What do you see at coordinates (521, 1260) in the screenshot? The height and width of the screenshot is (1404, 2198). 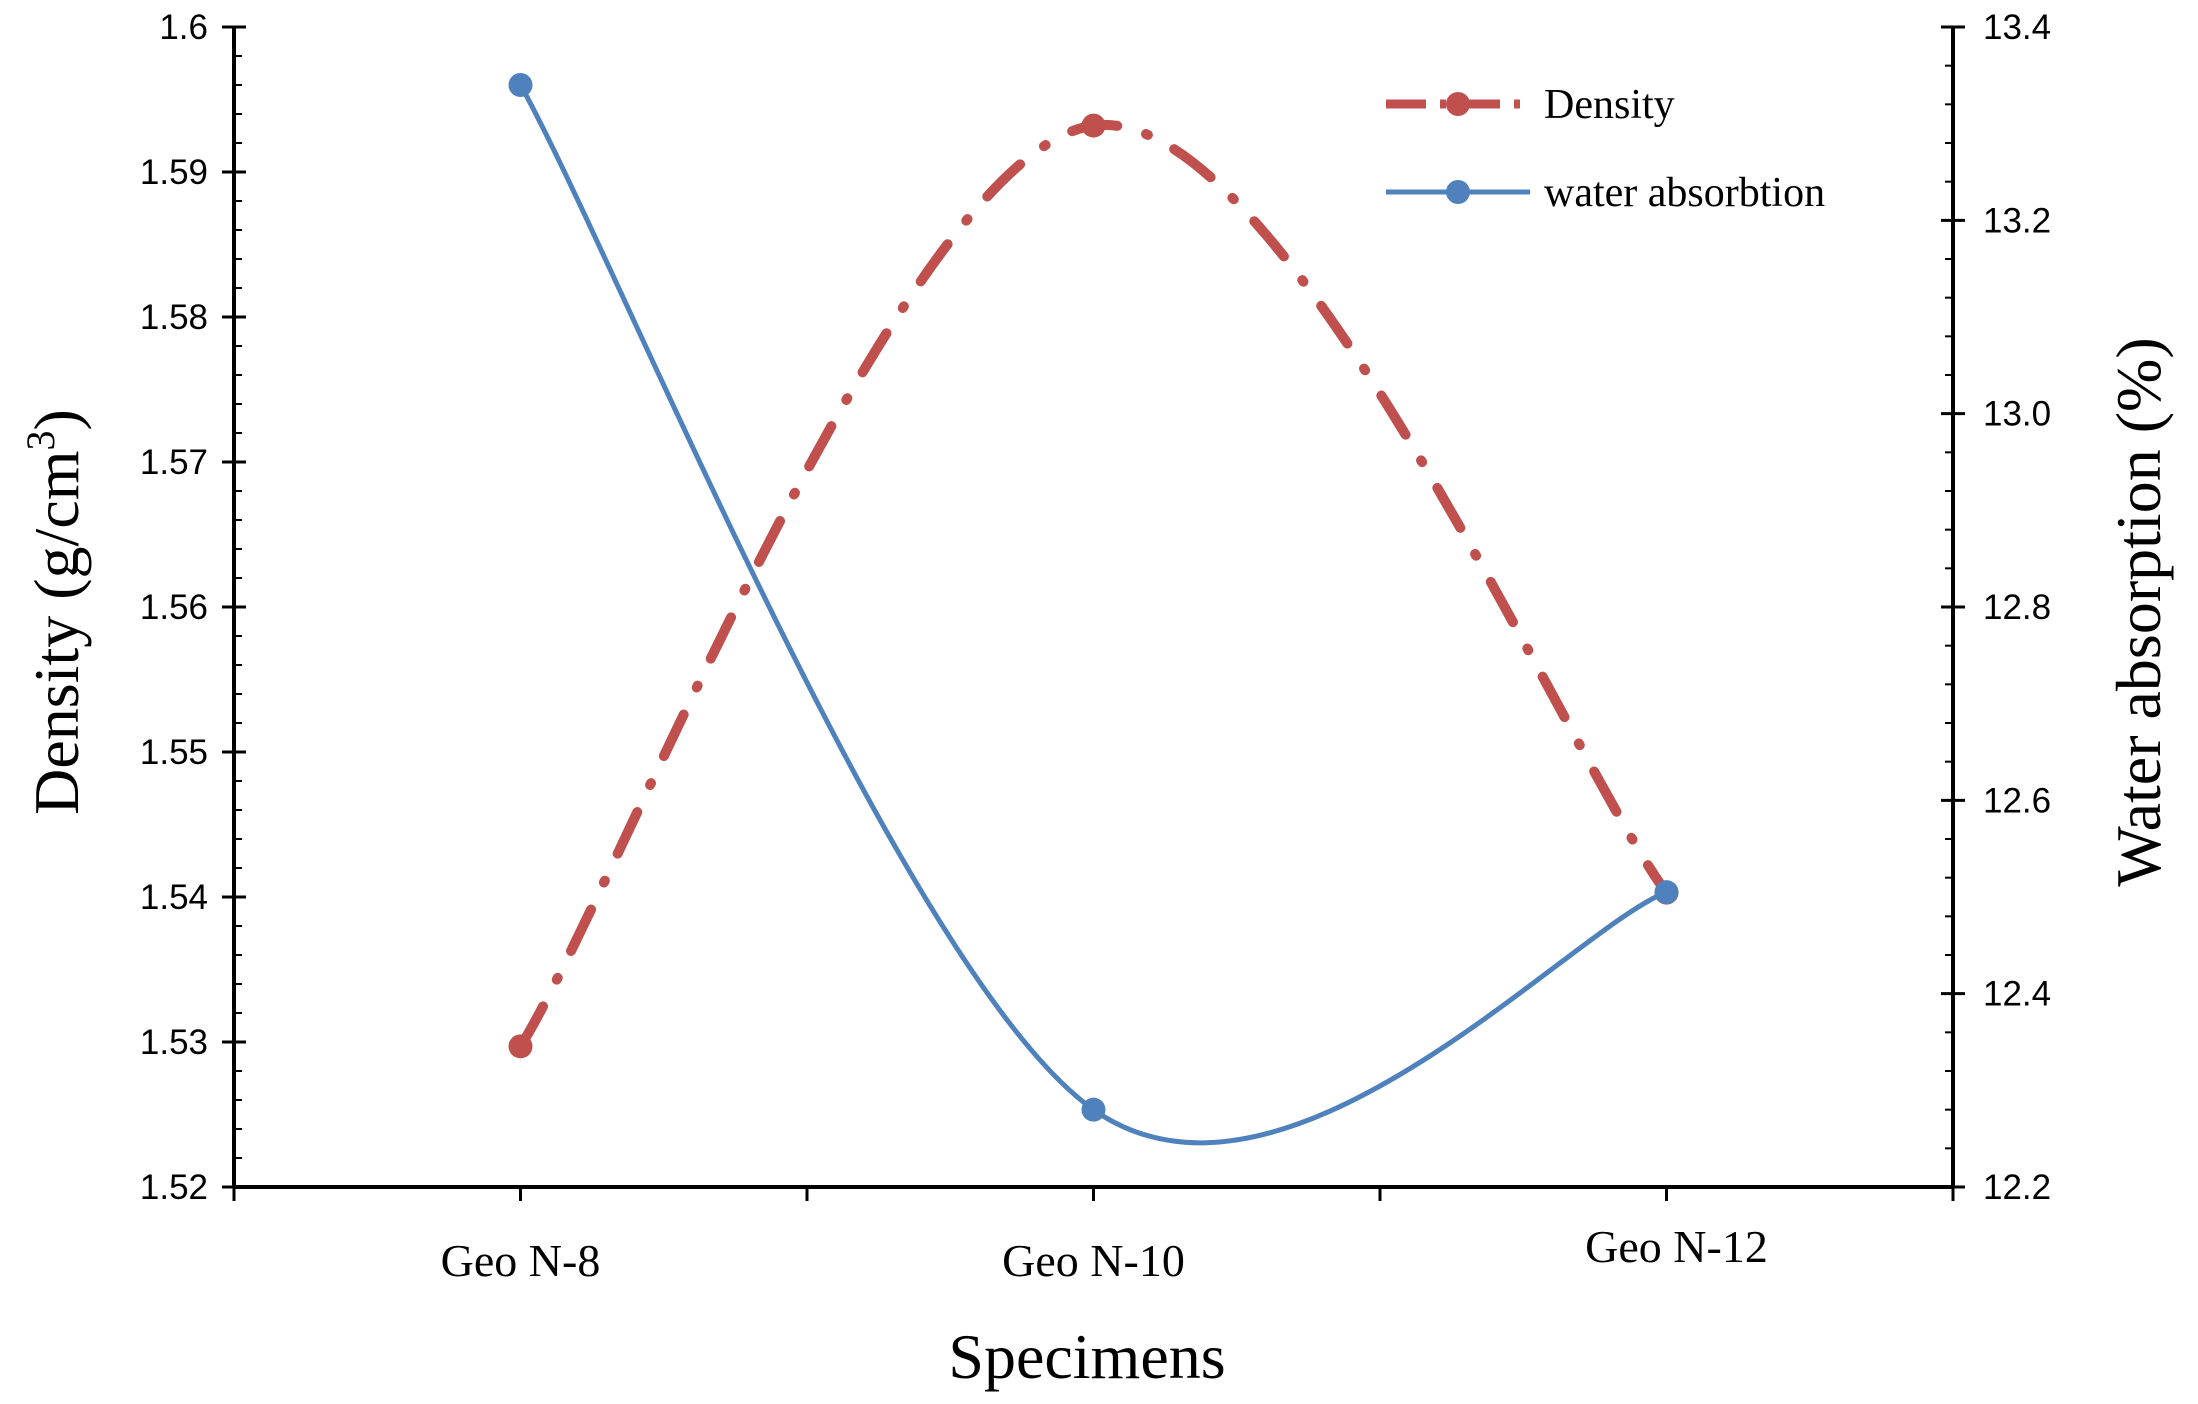 I see `category-label: Geo N-8` at bounding box center [521, 1260].